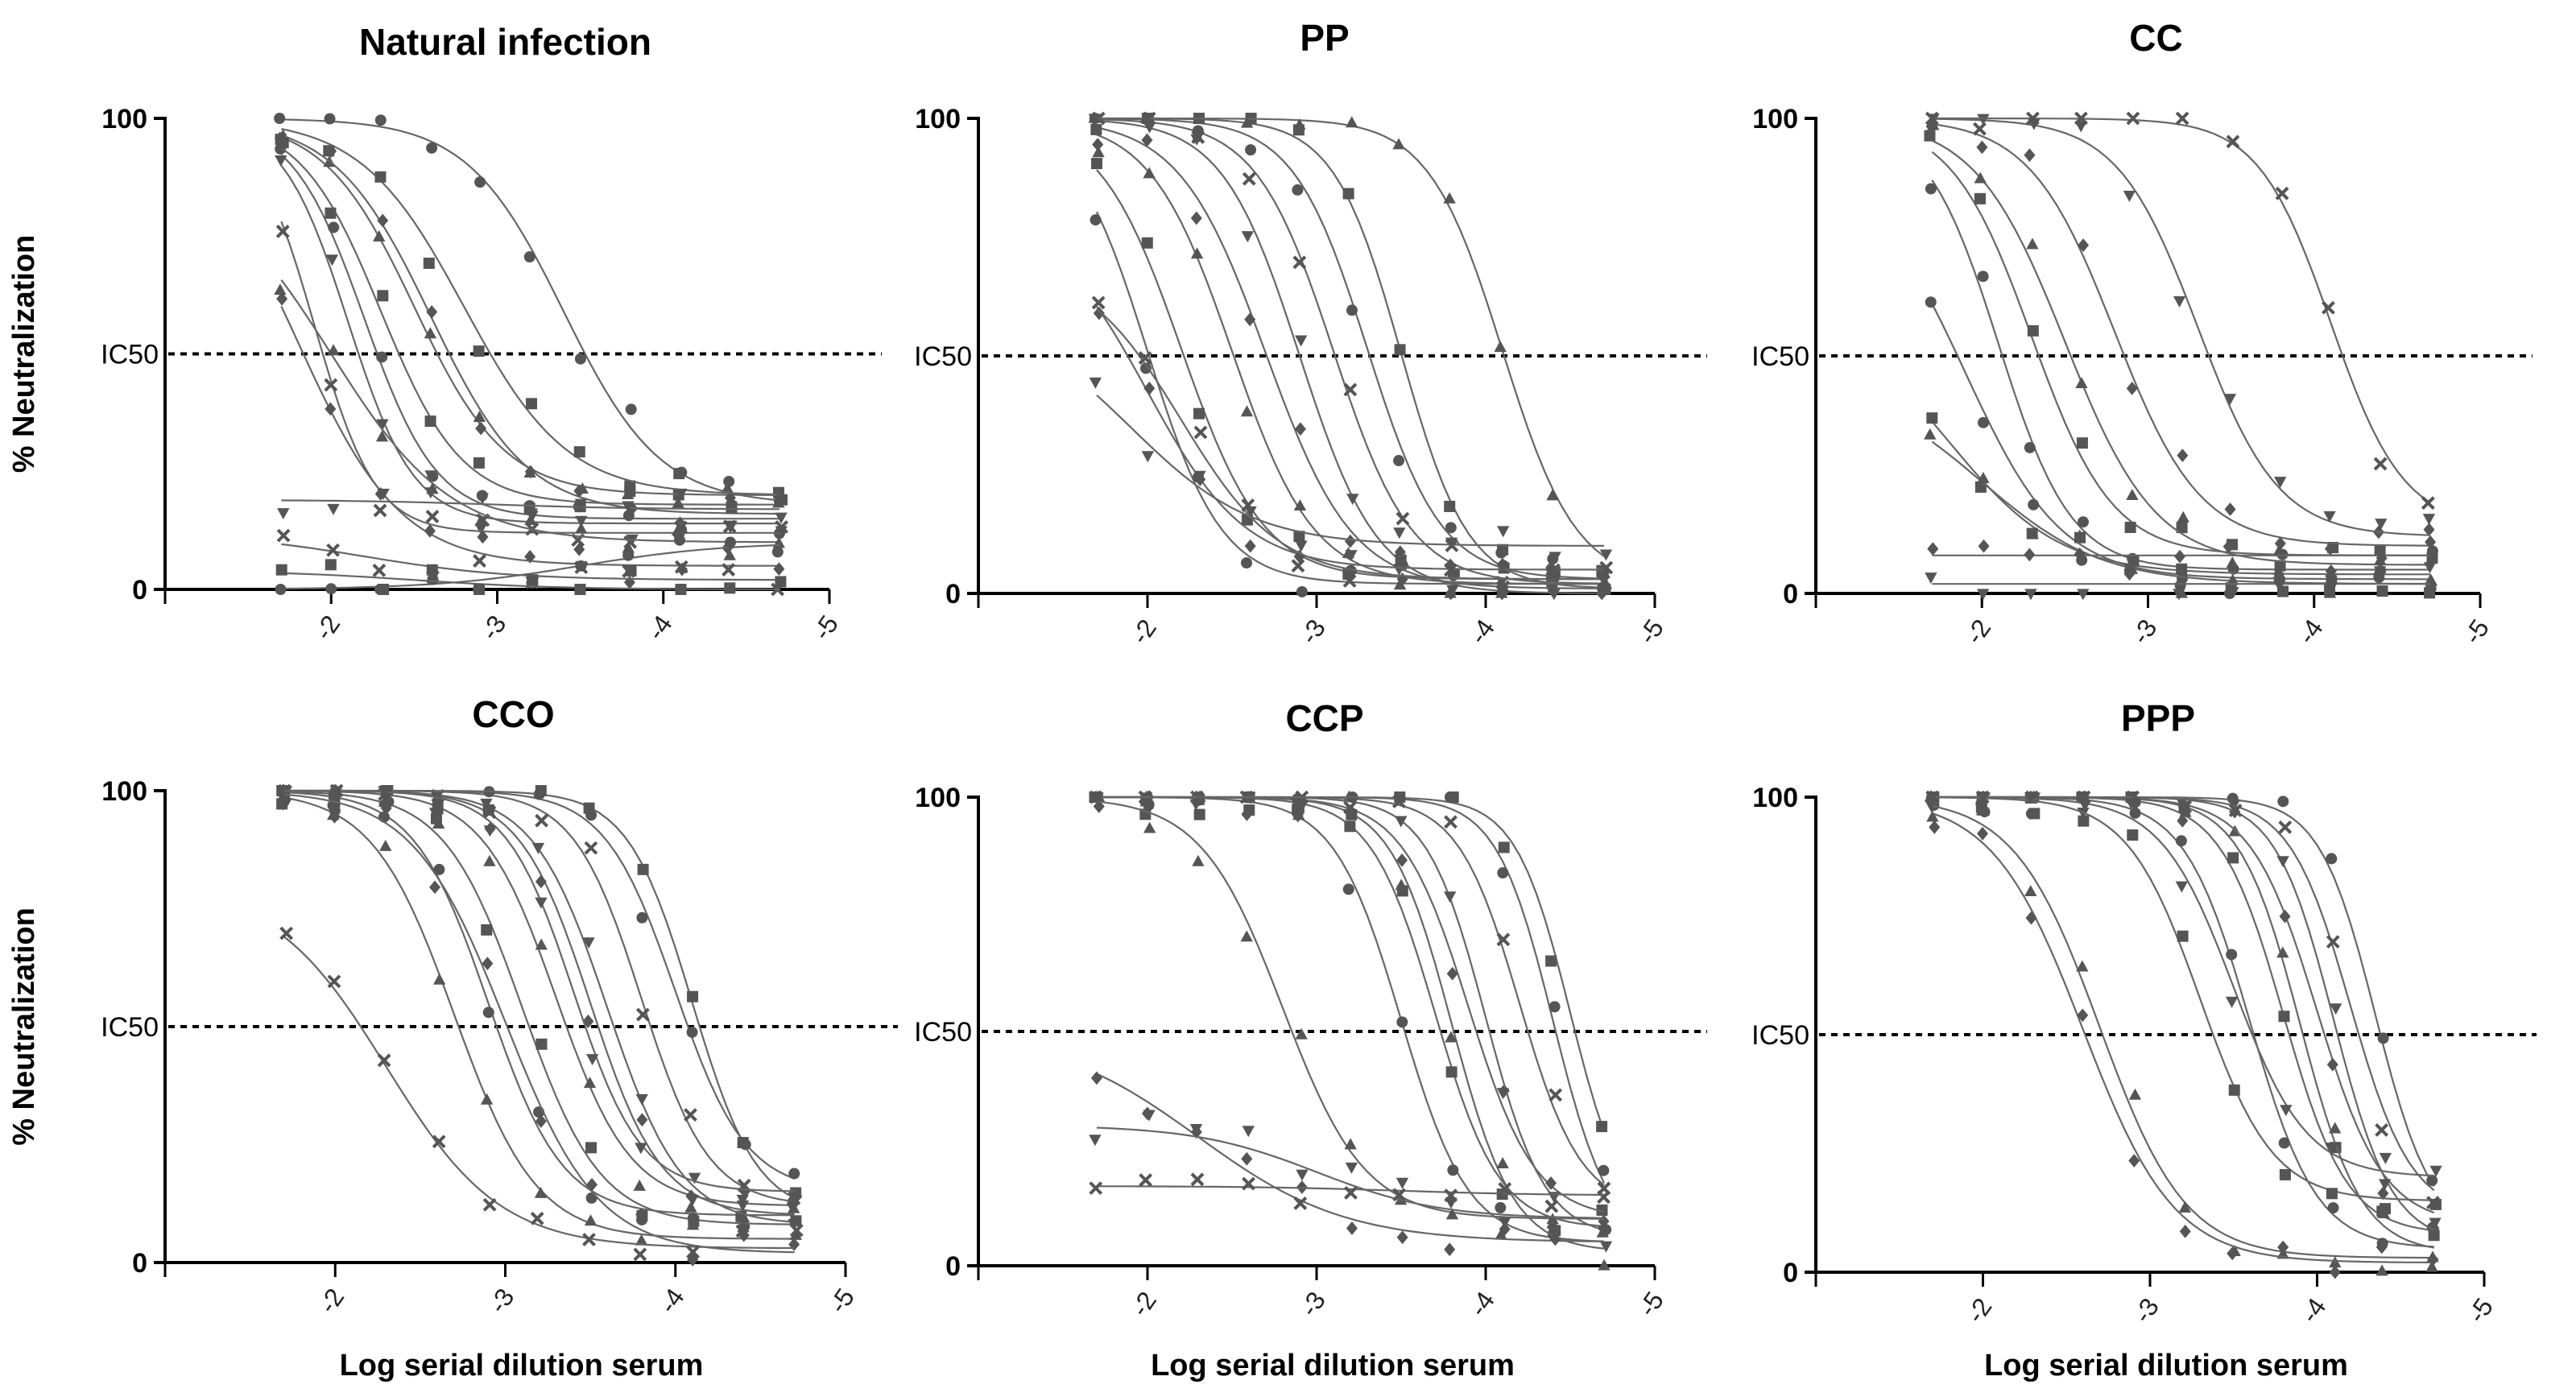 Image resolution: width=2576 pixels, height=1397 pixels. Describe the element at coordinates (1143, 1303) in the screenshot. I see `x-tick-label: -2` at that location.